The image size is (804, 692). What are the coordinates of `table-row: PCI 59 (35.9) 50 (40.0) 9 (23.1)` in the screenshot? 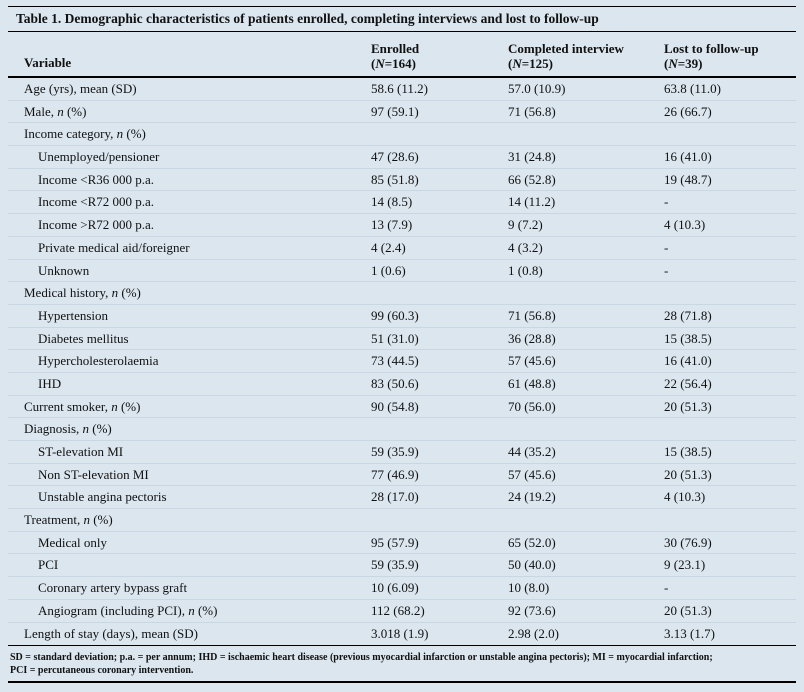 It's located at (402, 566).